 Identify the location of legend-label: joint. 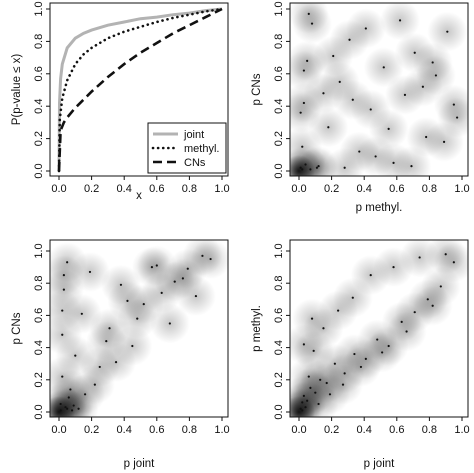
(193, 135).